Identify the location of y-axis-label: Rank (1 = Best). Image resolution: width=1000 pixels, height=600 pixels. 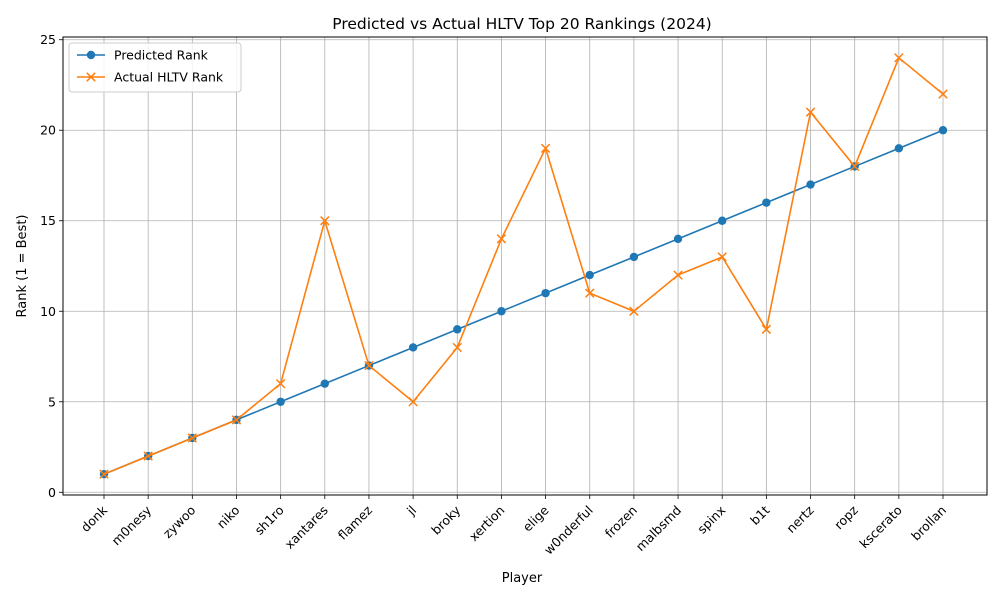
(22, 266).